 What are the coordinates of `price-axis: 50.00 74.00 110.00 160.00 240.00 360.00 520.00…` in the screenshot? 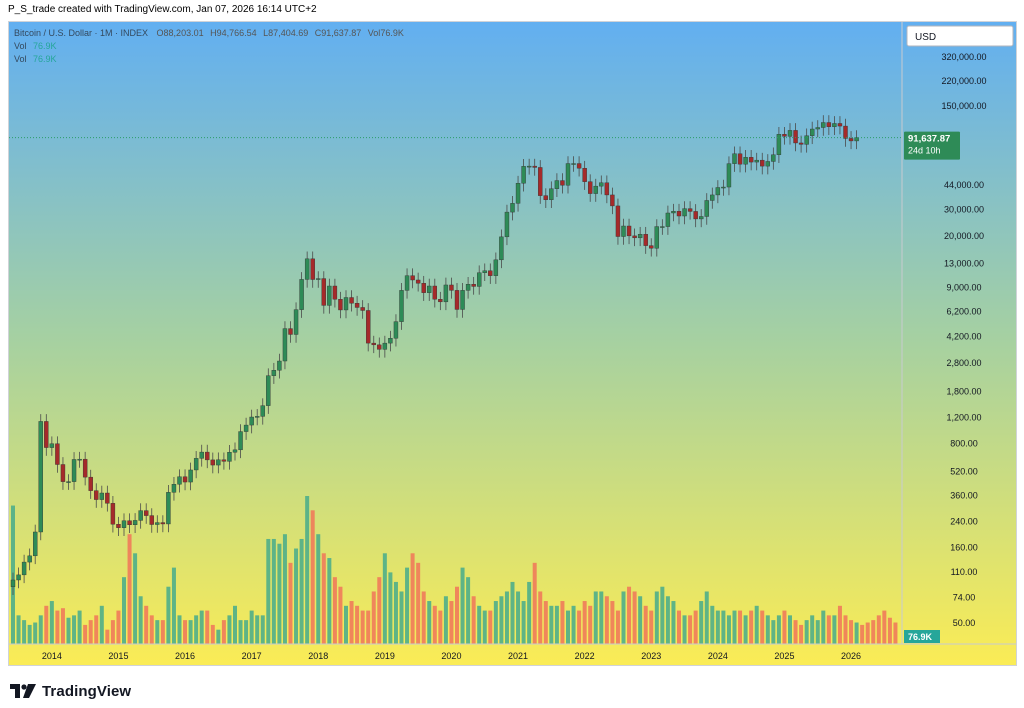 It's located at (963, 340).